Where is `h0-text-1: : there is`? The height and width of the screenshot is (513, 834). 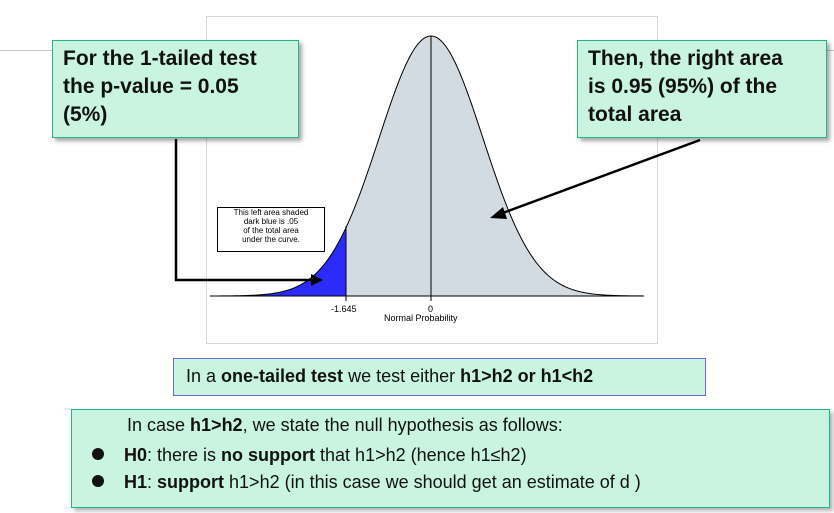 h0-text-1: : there is is located at coordinates (184, 455).